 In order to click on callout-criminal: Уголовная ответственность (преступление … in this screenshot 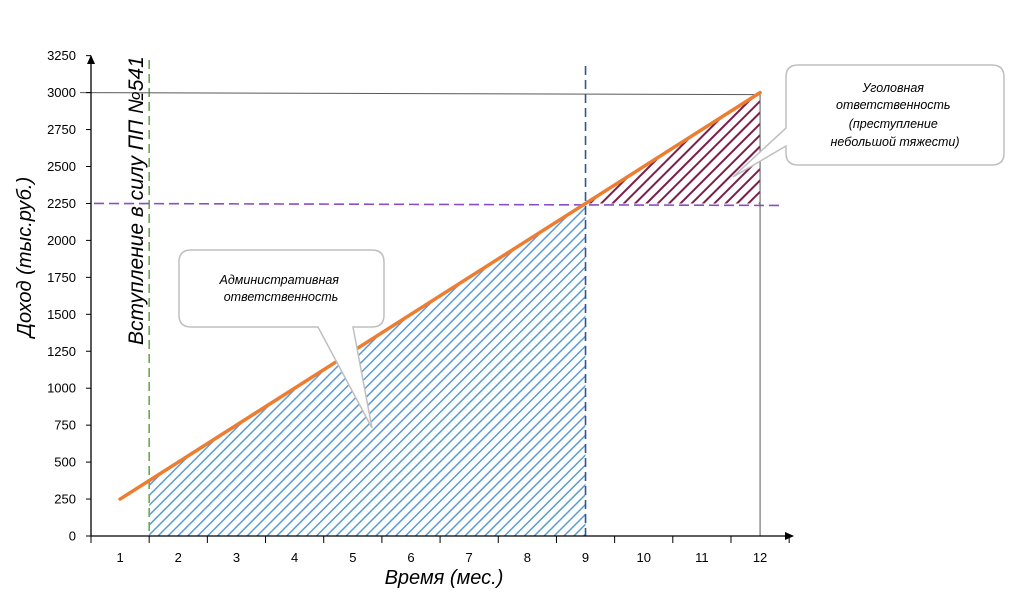, I will do `click(868, 121)`.